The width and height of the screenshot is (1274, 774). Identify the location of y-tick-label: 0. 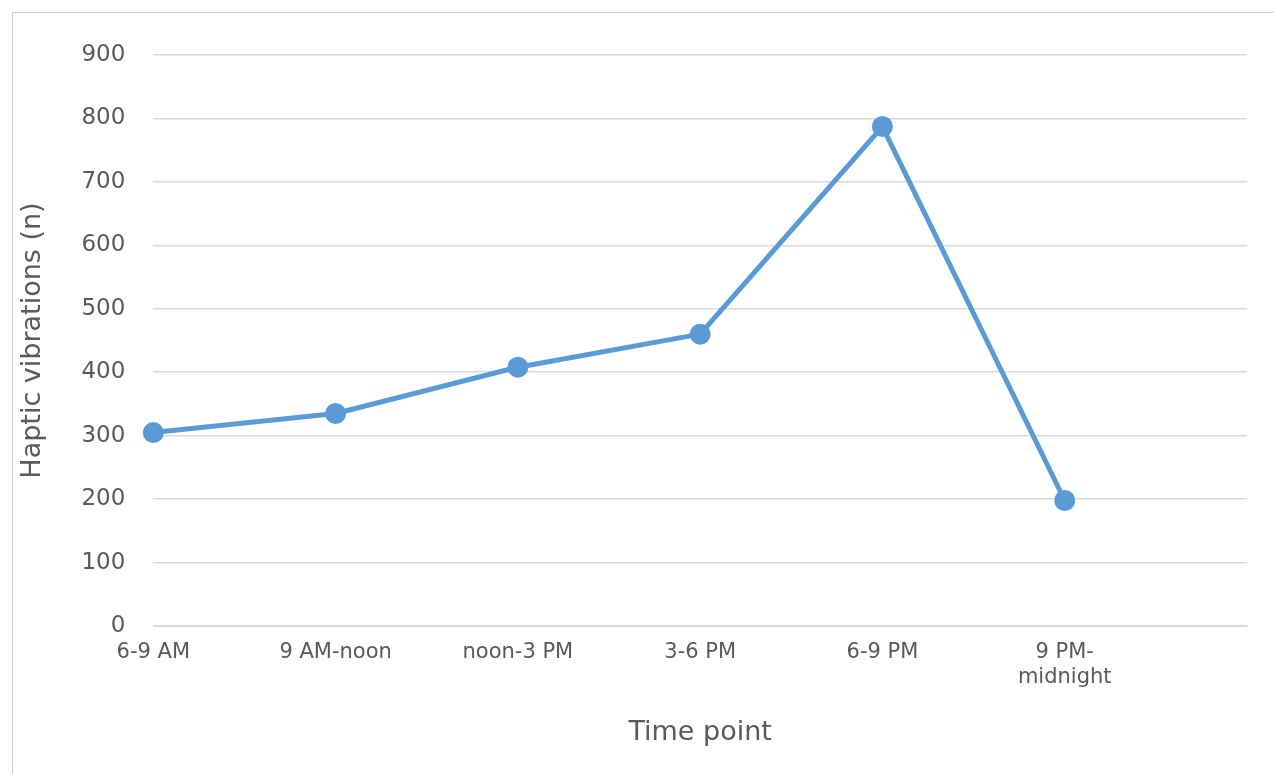
(118, 624).